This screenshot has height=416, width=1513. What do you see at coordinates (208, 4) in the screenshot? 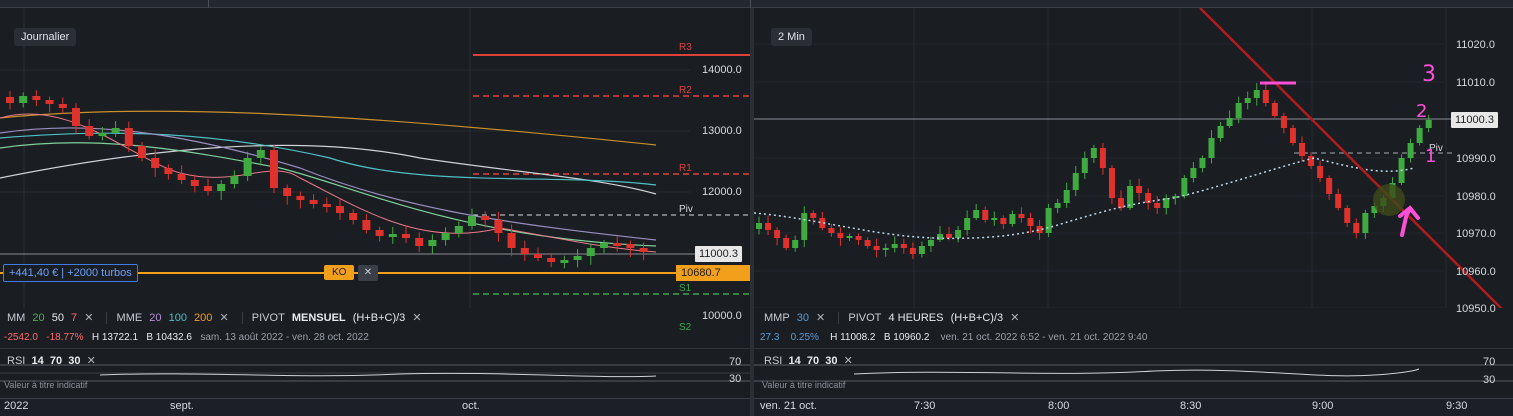
I see `timeline-divider` at bounding box center [208, 4].